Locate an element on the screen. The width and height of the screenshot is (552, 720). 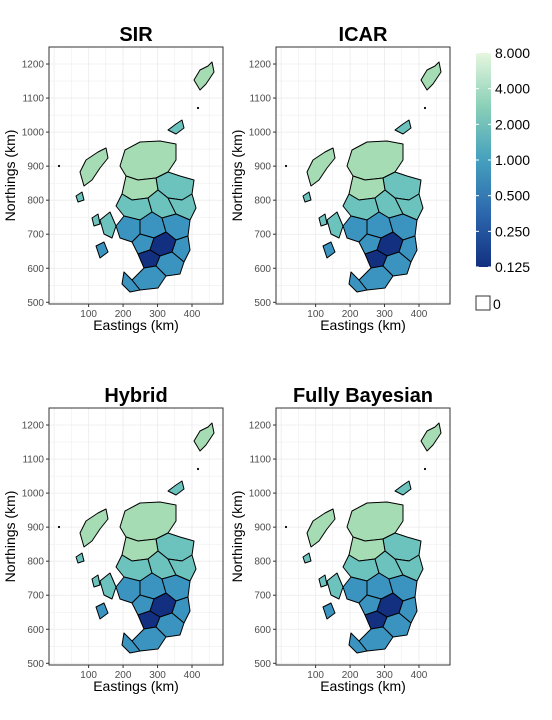
legend-ticks: 8.000 4.000 2.000 1.000 0.500 0.250 0.125 is located at coordinates (503, 160).